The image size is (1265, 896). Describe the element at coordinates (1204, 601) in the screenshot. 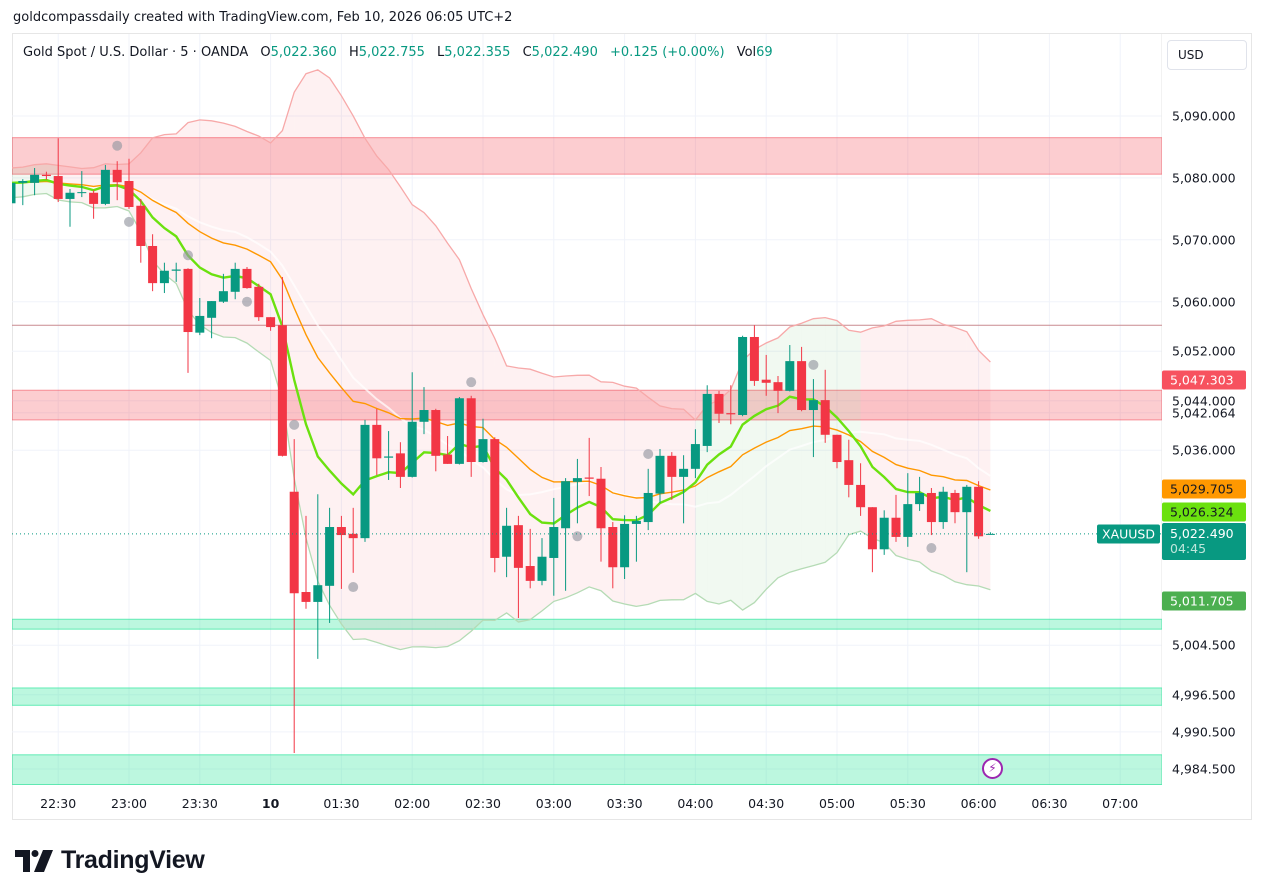

I see `lower-band-price-label: 5,011.705` at that location.